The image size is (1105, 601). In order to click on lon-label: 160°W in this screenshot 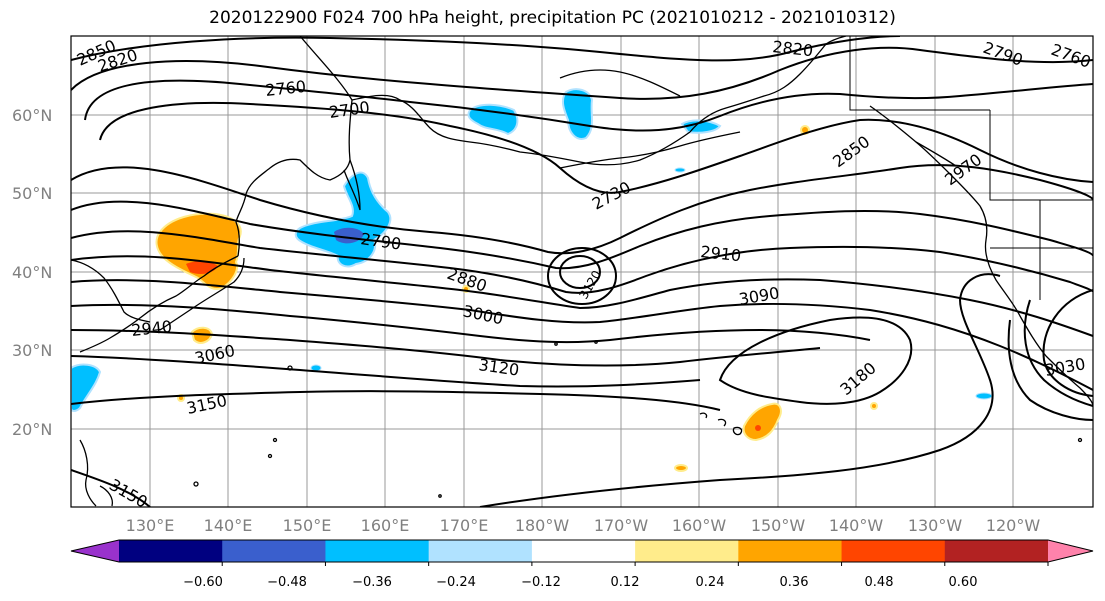, I will do `click(699, 525)`.